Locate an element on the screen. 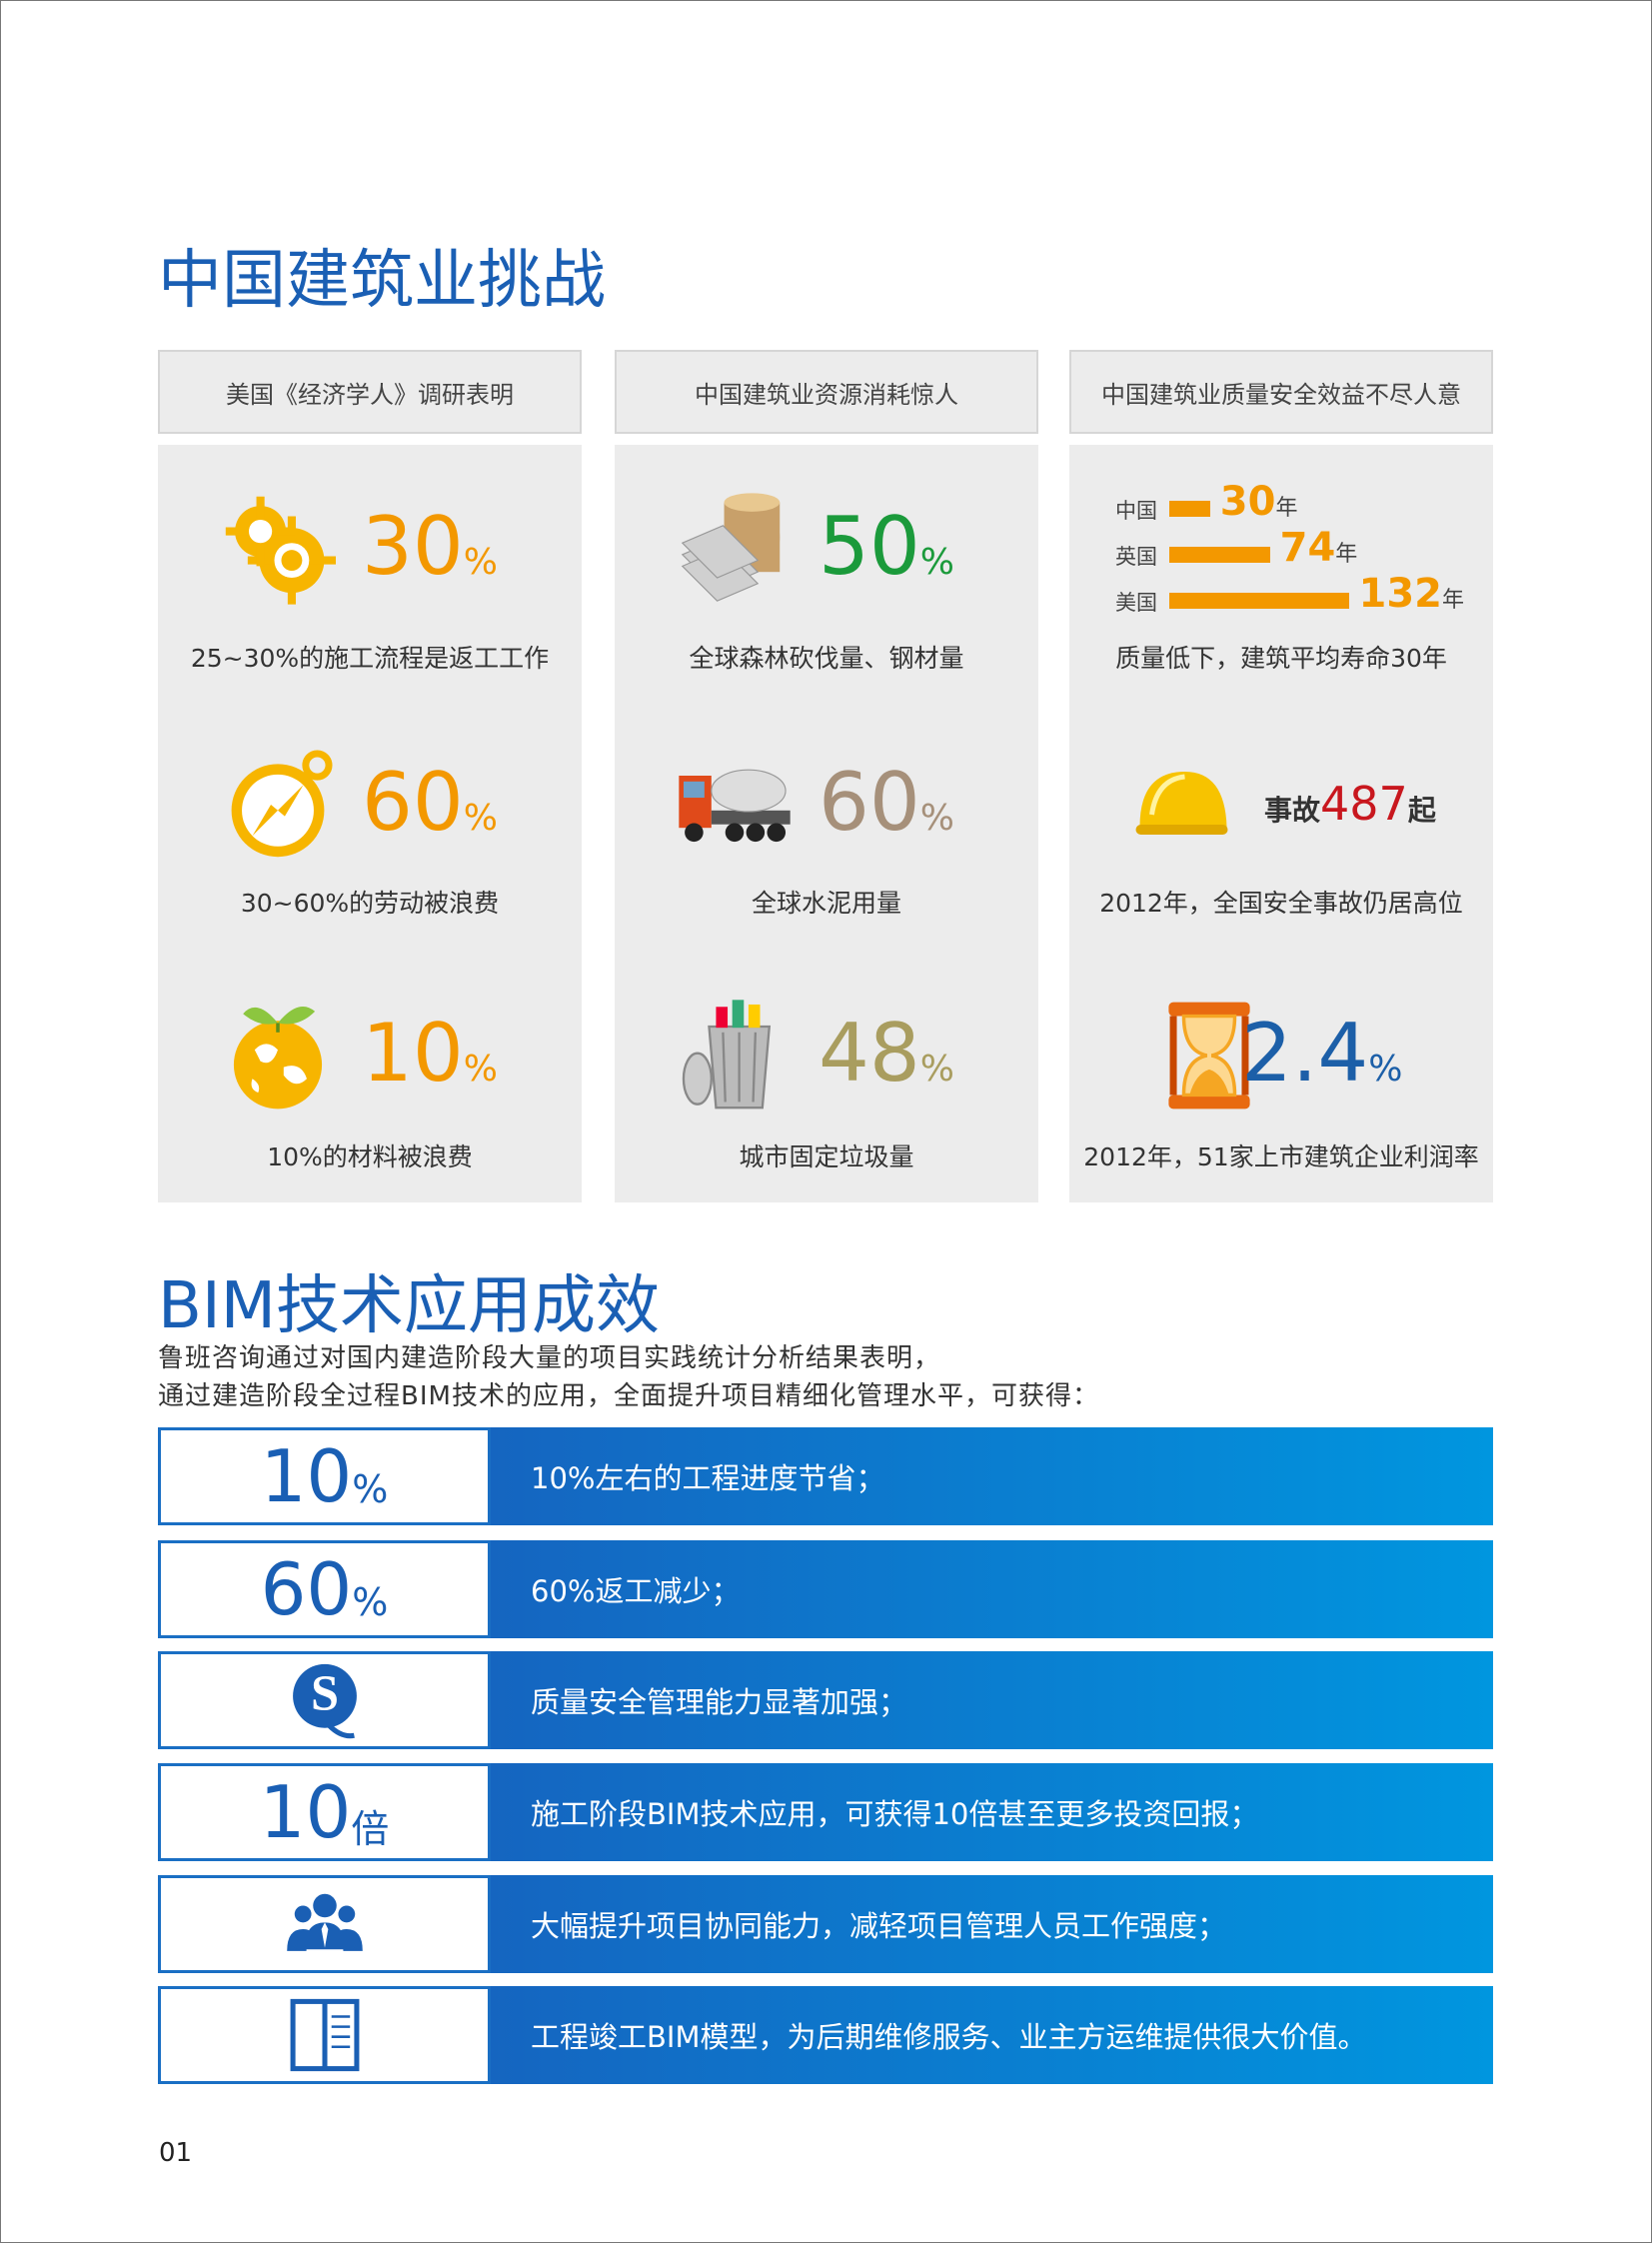 The image size is (1652, 2243). big-number: 2.4% is located at coordinates (1321, 1054).